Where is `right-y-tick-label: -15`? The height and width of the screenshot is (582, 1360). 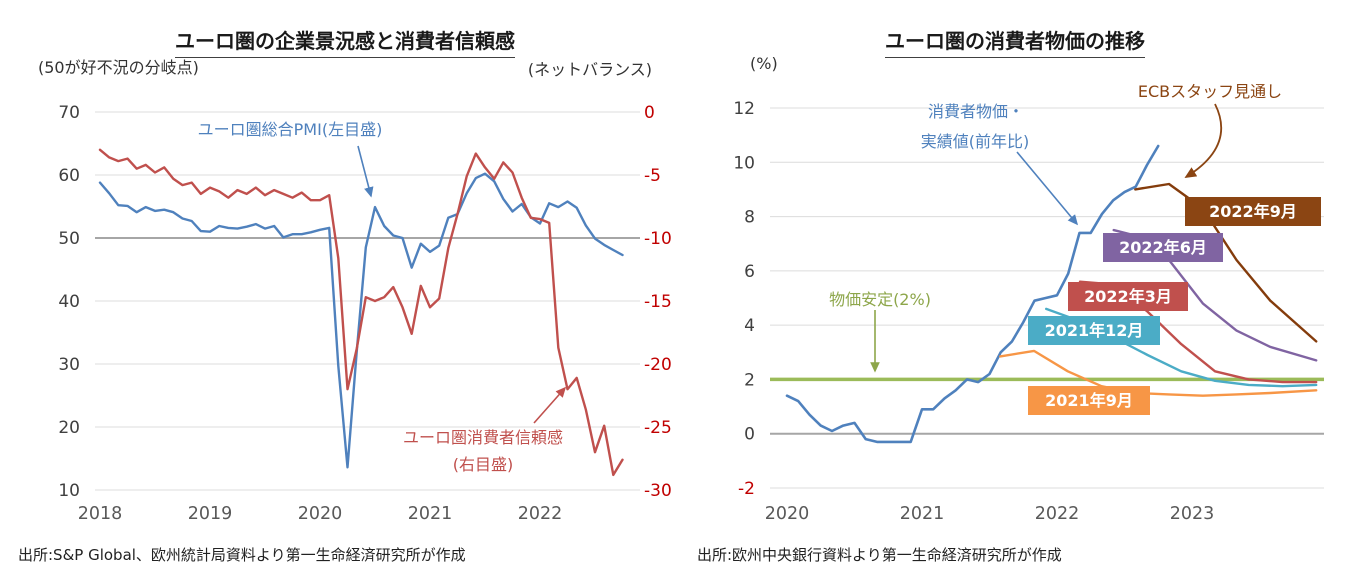
right-y-tick-label: -15 is located at coordinates (658, 302).